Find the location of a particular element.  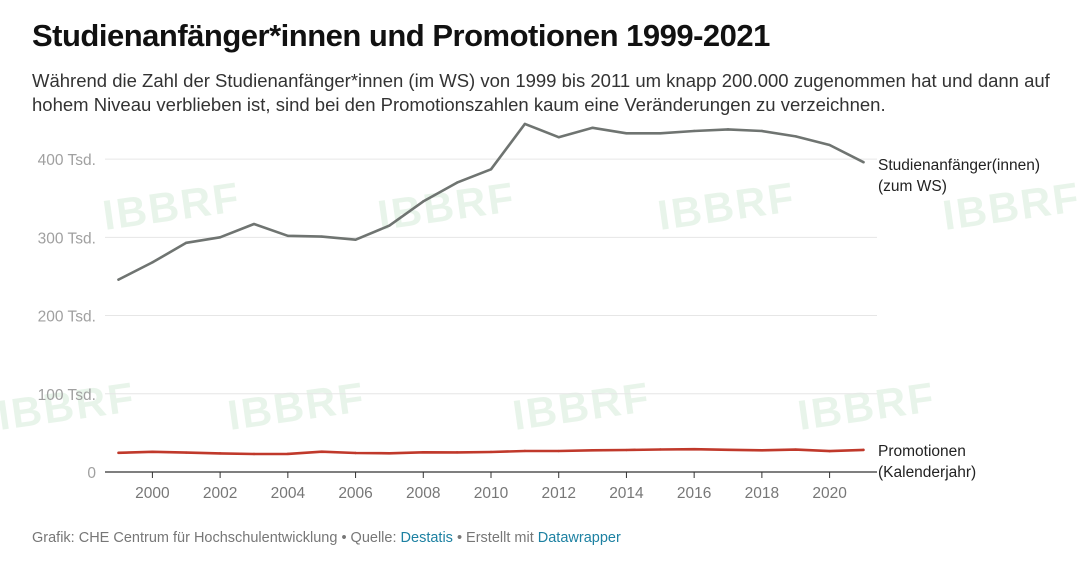

x-tick-label: 2000 is located at coordinates (152, 493).